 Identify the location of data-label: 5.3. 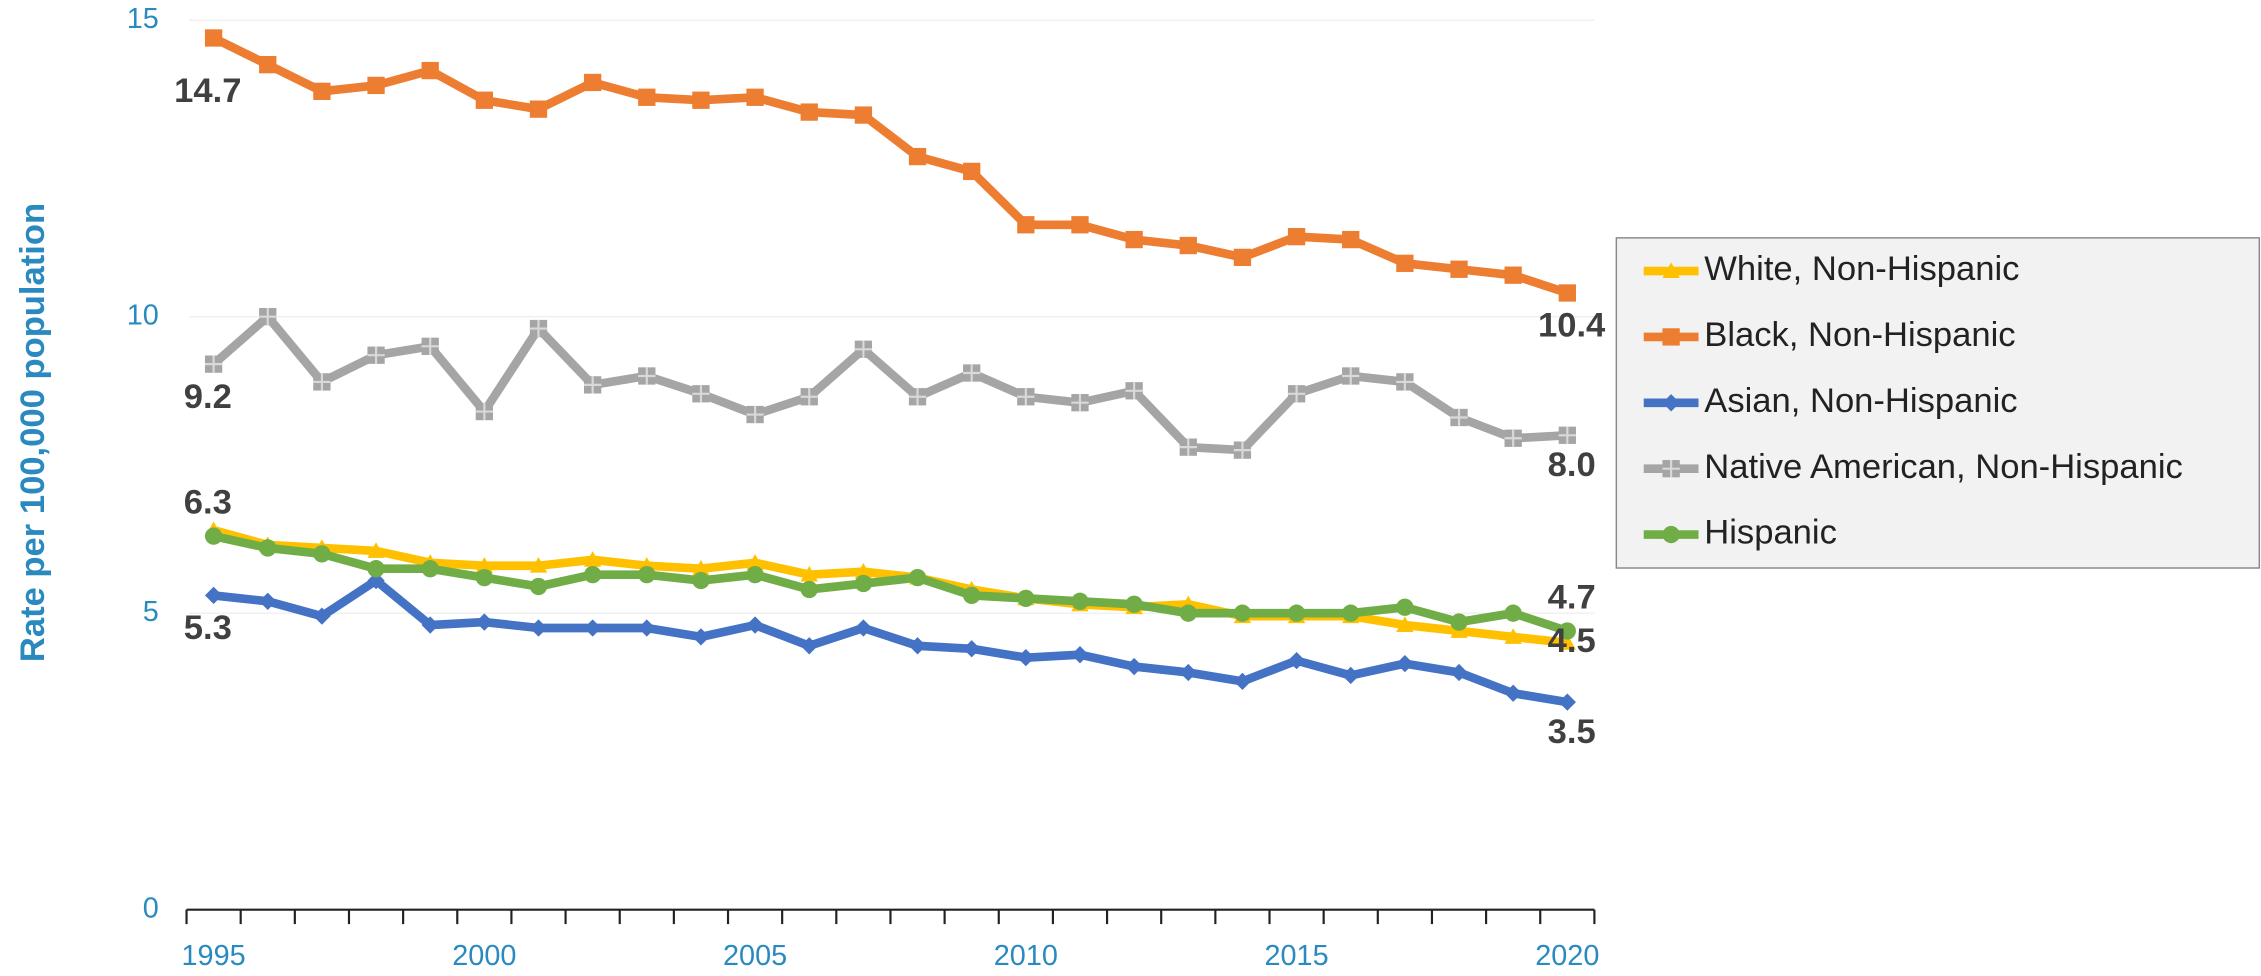
(208, 628).